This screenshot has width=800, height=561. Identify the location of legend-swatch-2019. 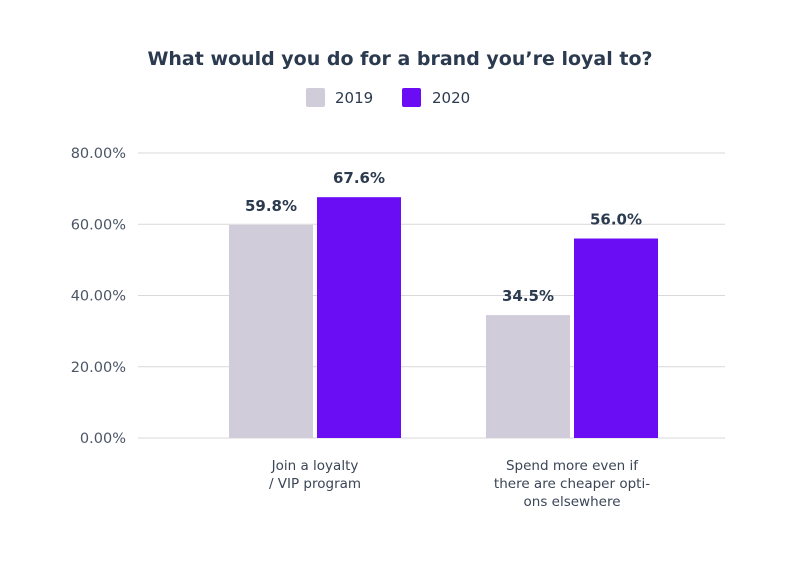
(315, 97).